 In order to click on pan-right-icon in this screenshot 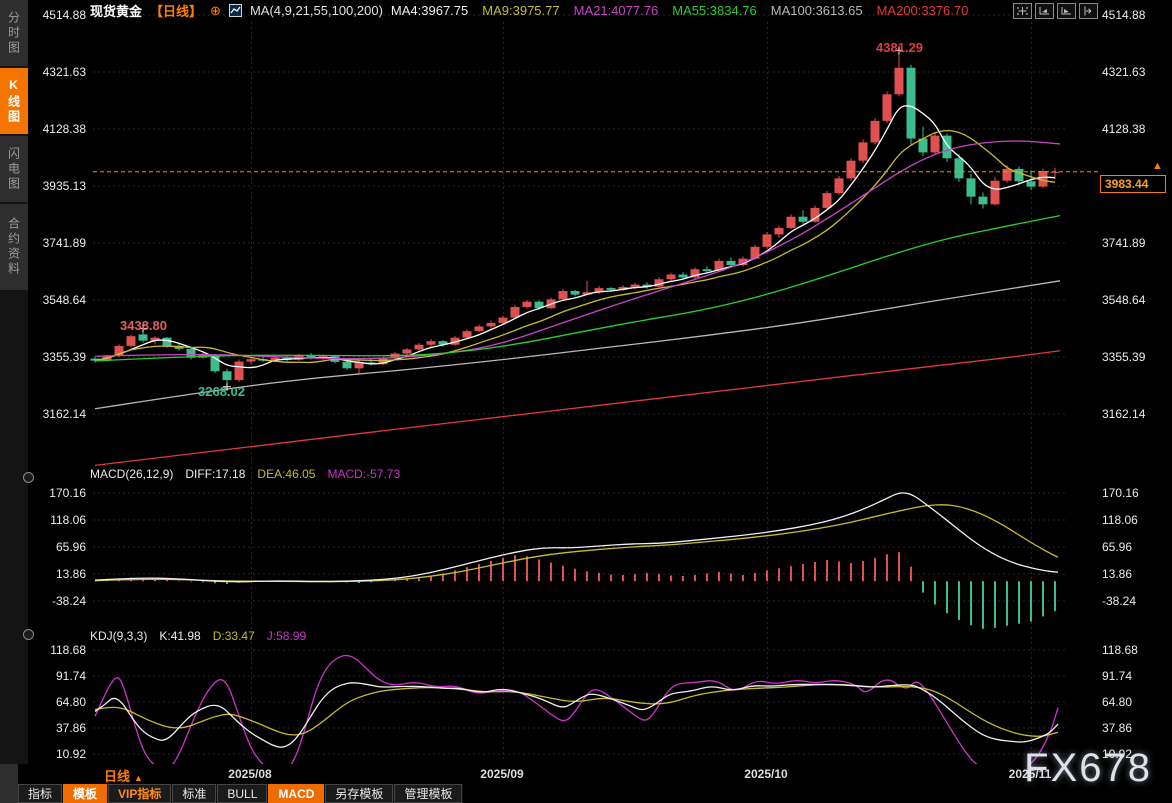, I will do `click(1088, 11)`.